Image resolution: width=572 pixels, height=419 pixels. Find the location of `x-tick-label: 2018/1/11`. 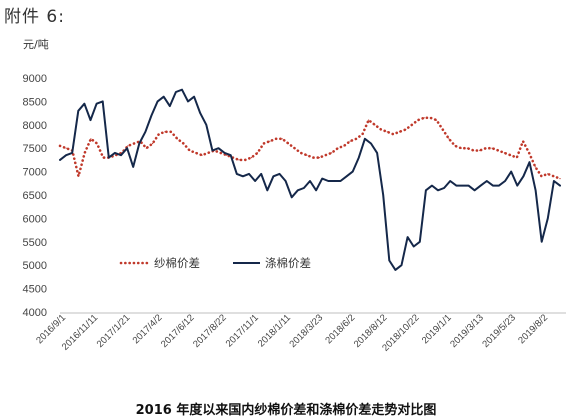

x-tick-label: 2018/1/11 is located at coordinates (274, 330).